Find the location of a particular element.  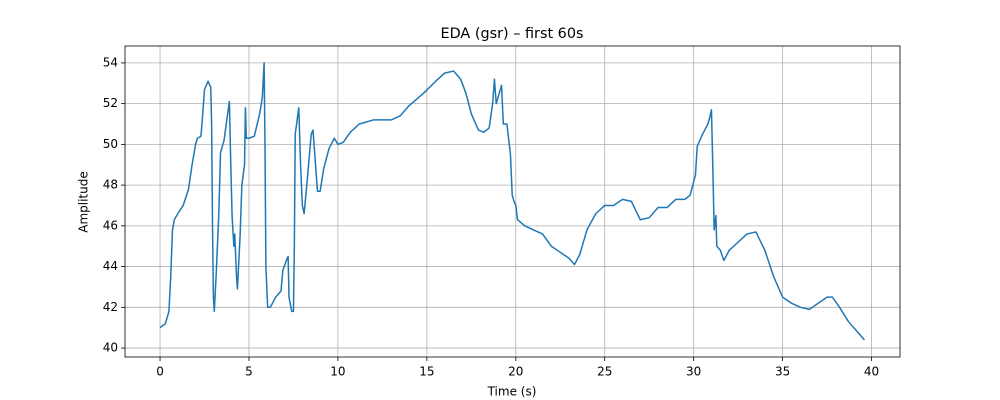

x-tick-label: 0 is located at coordinates (160, 372).